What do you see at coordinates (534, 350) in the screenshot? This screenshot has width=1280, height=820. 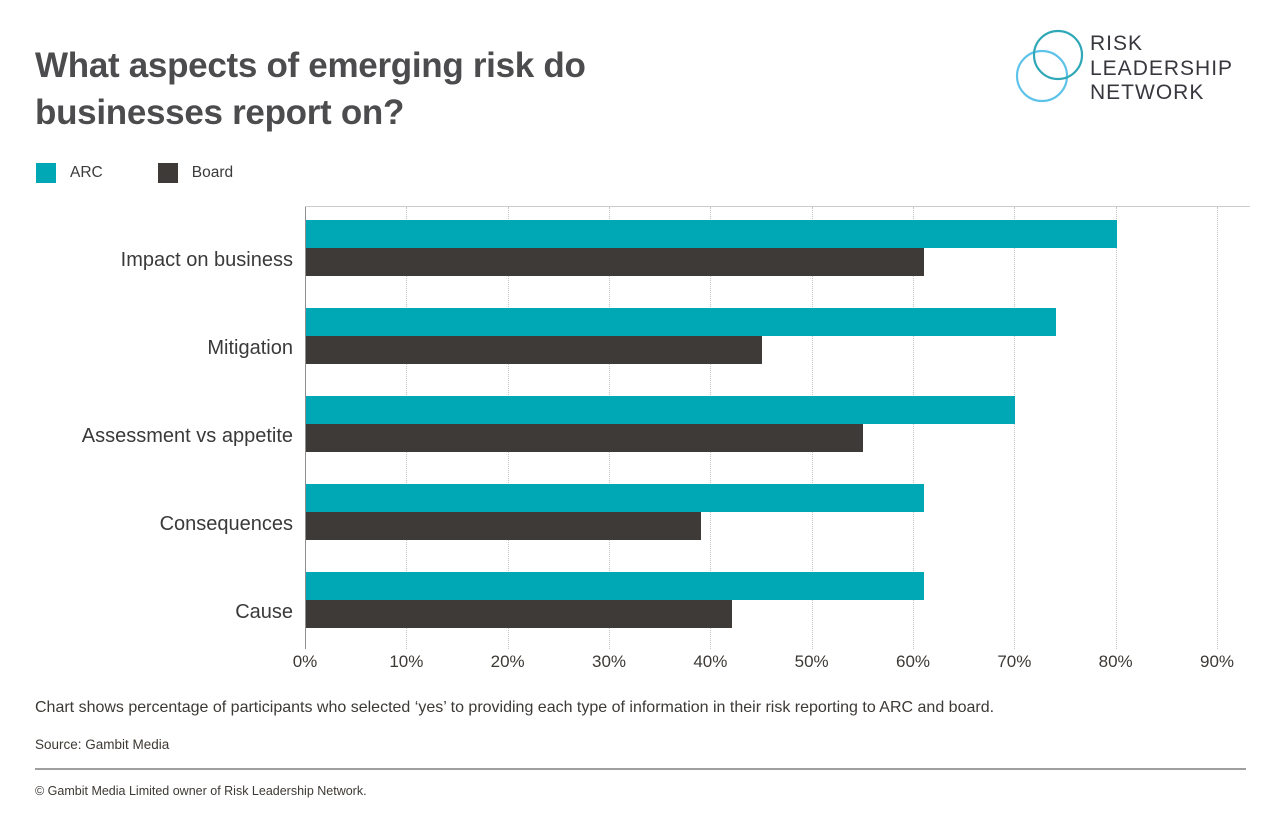 I see `bar-board-mitigation` at bounding box center [534, 350].